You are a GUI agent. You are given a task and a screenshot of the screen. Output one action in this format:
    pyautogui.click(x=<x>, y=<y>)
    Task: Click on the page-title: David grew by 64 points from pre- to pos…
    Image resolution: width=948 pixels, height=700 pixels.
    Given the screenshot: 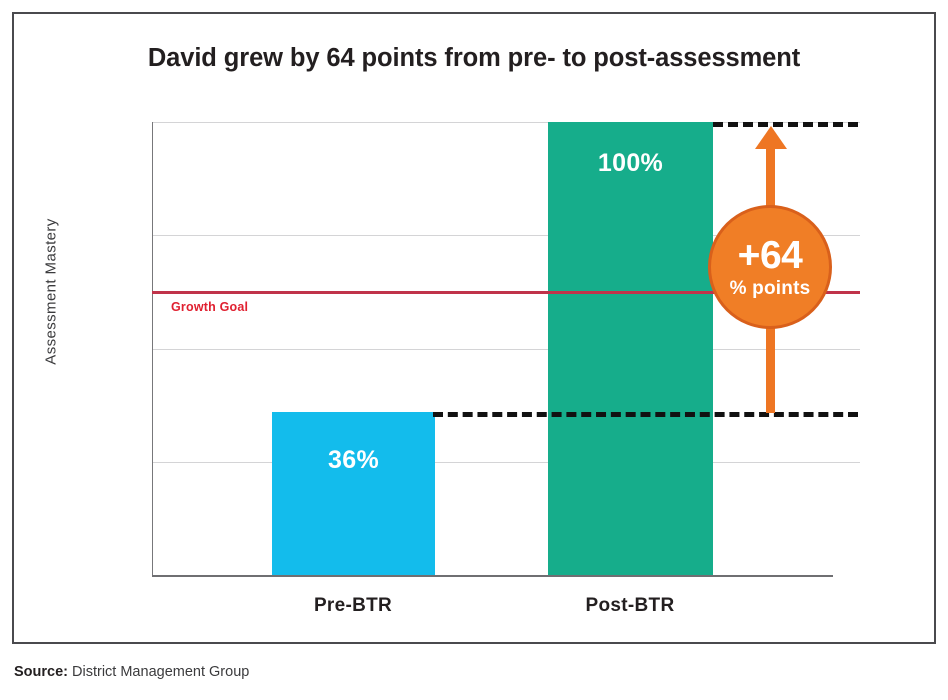 What is the action you would take?
    pyautogui.click(x=474, y=58)
    